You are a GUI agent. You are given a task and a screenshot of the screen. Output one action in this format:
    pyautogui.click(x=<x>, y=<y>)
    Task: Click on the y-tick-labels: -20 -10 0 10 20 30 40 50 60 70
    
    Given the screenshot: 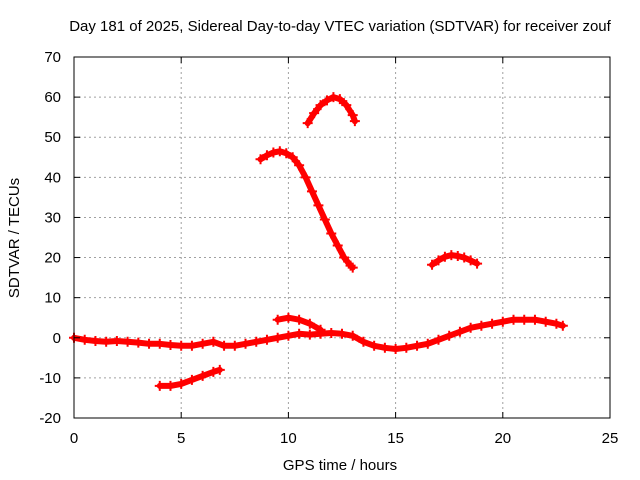 What is the action you would take?
    pyautogui.click(x=50, y=238)
    